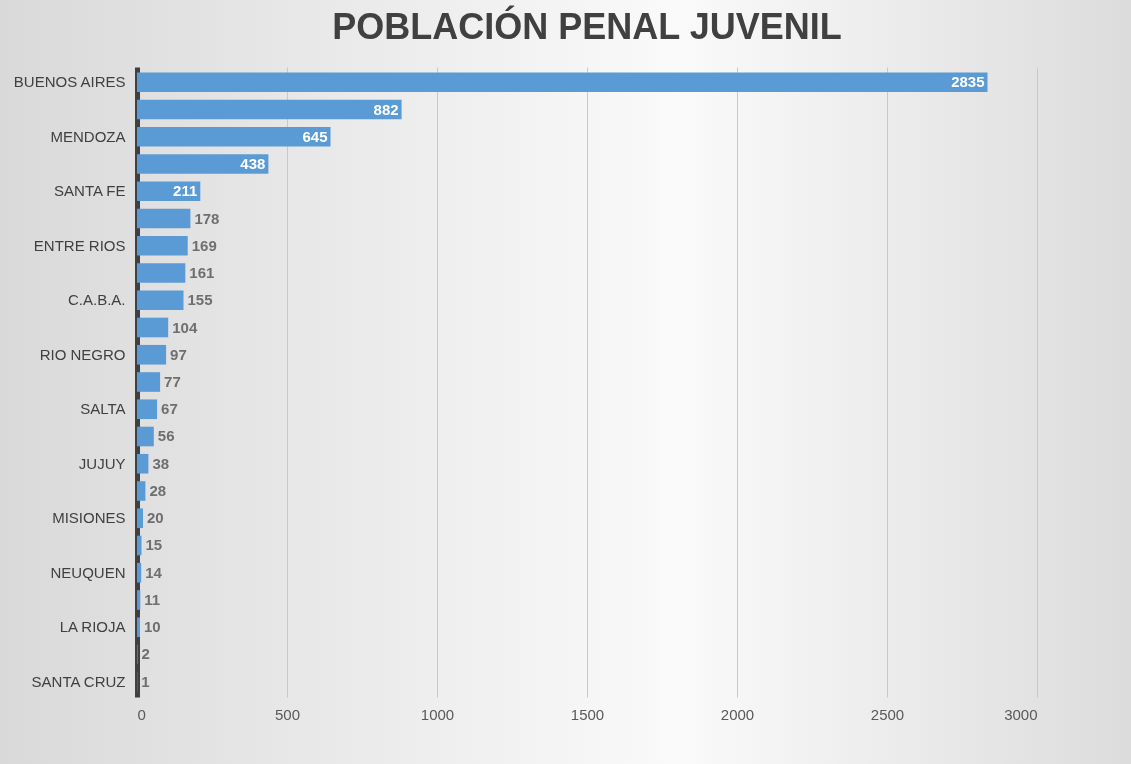 This screenshot has height=764, width=1131. I want to click on data-label: 97, so click(178, 354).